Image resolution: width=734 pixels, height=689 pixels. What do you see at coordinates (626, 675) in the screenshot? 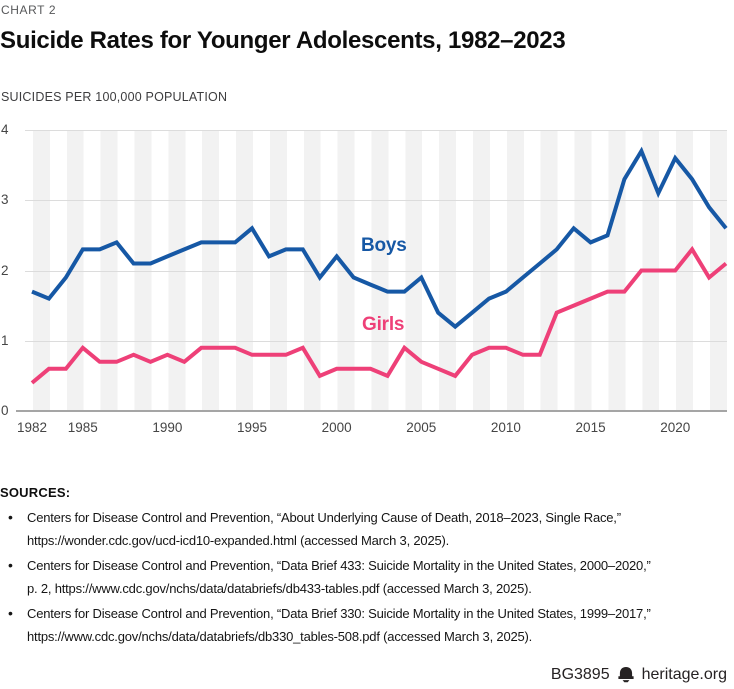
I see `heritage-bell-icon` at bounding box center [626, 675].